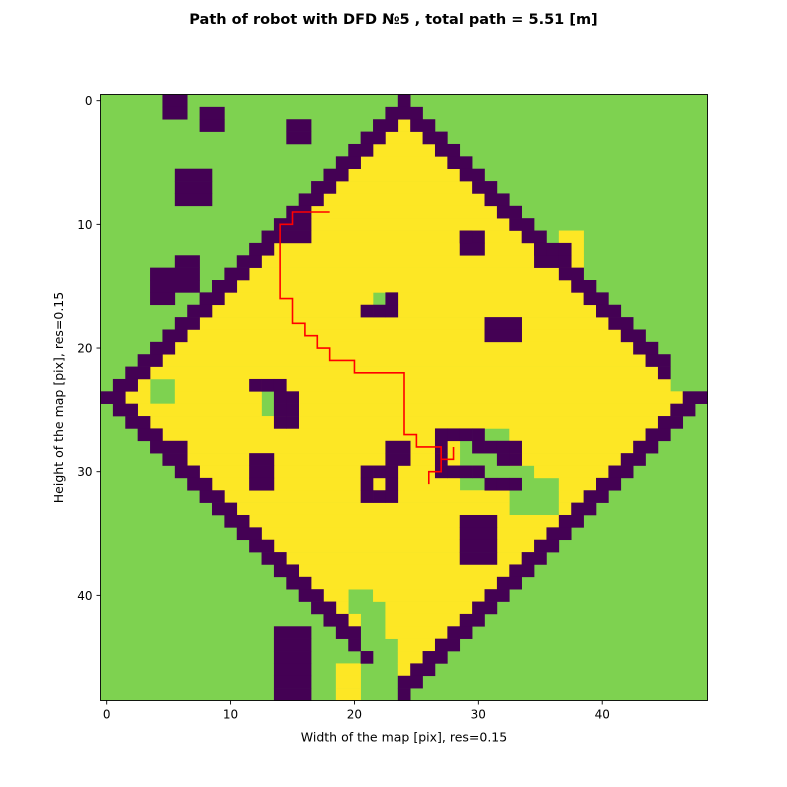 The height and width of the screenshot is (787, 787). What do you see at coordinates (478, 459) in the screenshot?
I see `obstacle-frame` at bounding box center [478, 459].